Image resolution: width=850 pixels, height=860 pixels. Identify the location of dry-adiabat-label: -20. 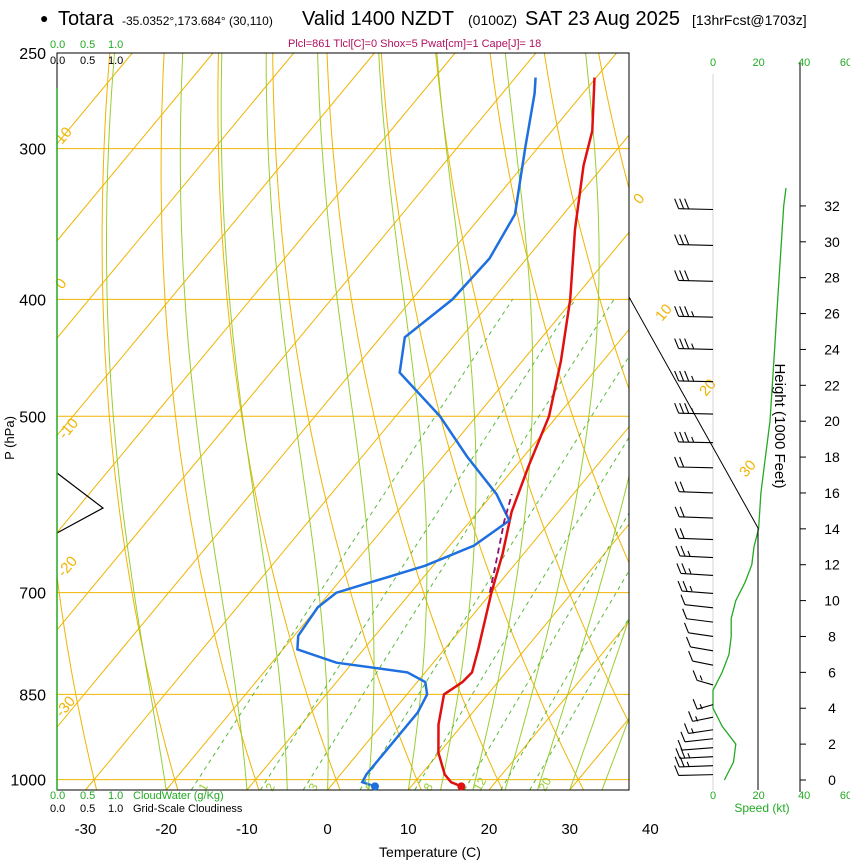
(67, 567).